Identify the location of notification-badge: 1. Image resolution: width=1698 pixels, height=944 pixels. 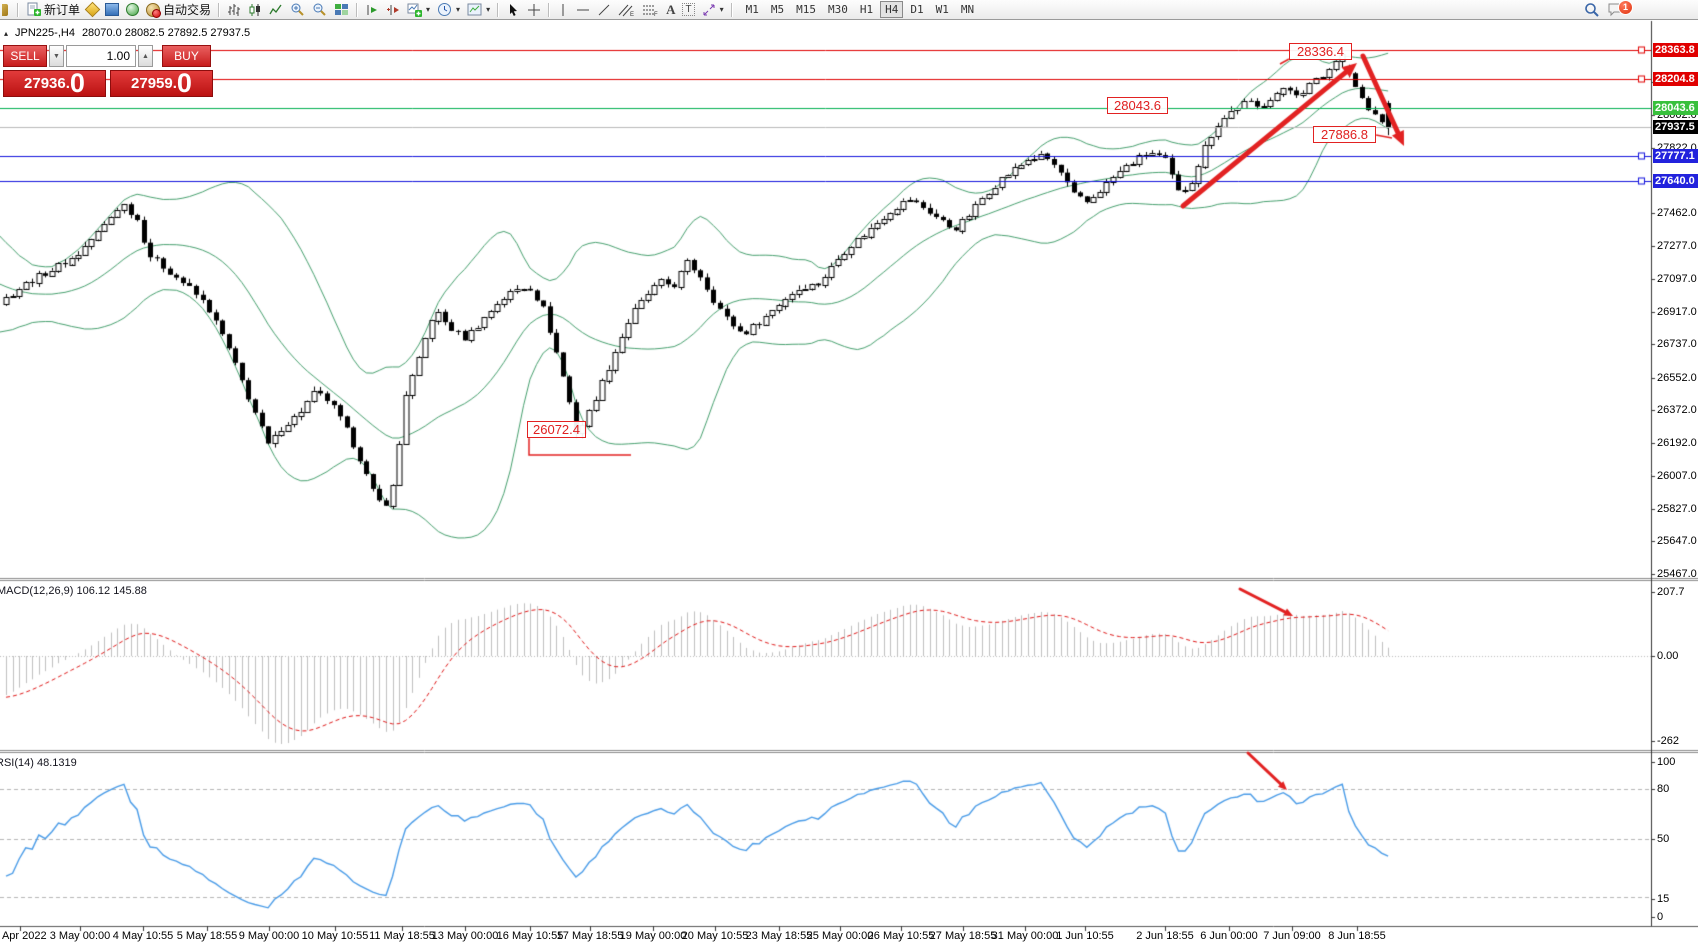
(1625, 7).